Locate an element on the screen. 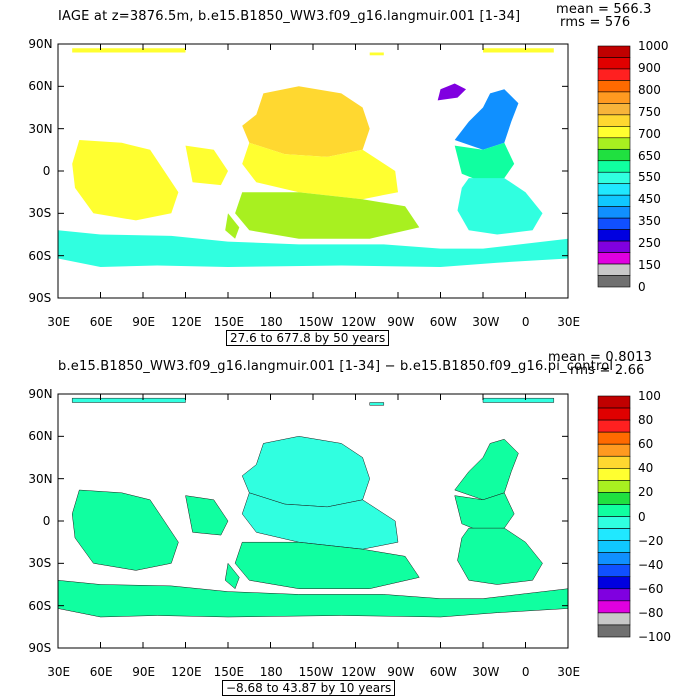 The height and width of the screenshot is (700, 700). colorbar-label: 800 is located at coordinates (649, 89).